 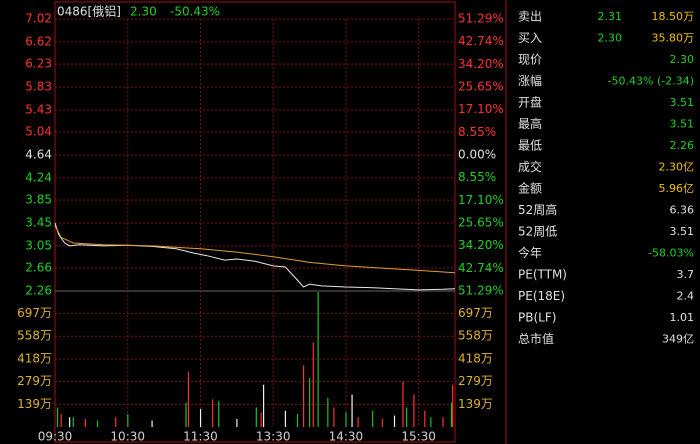 What do you see at coordinates (682, 317) in the screenshot?
I see `quote-value: 1.01` at bounding box center [682, 317].